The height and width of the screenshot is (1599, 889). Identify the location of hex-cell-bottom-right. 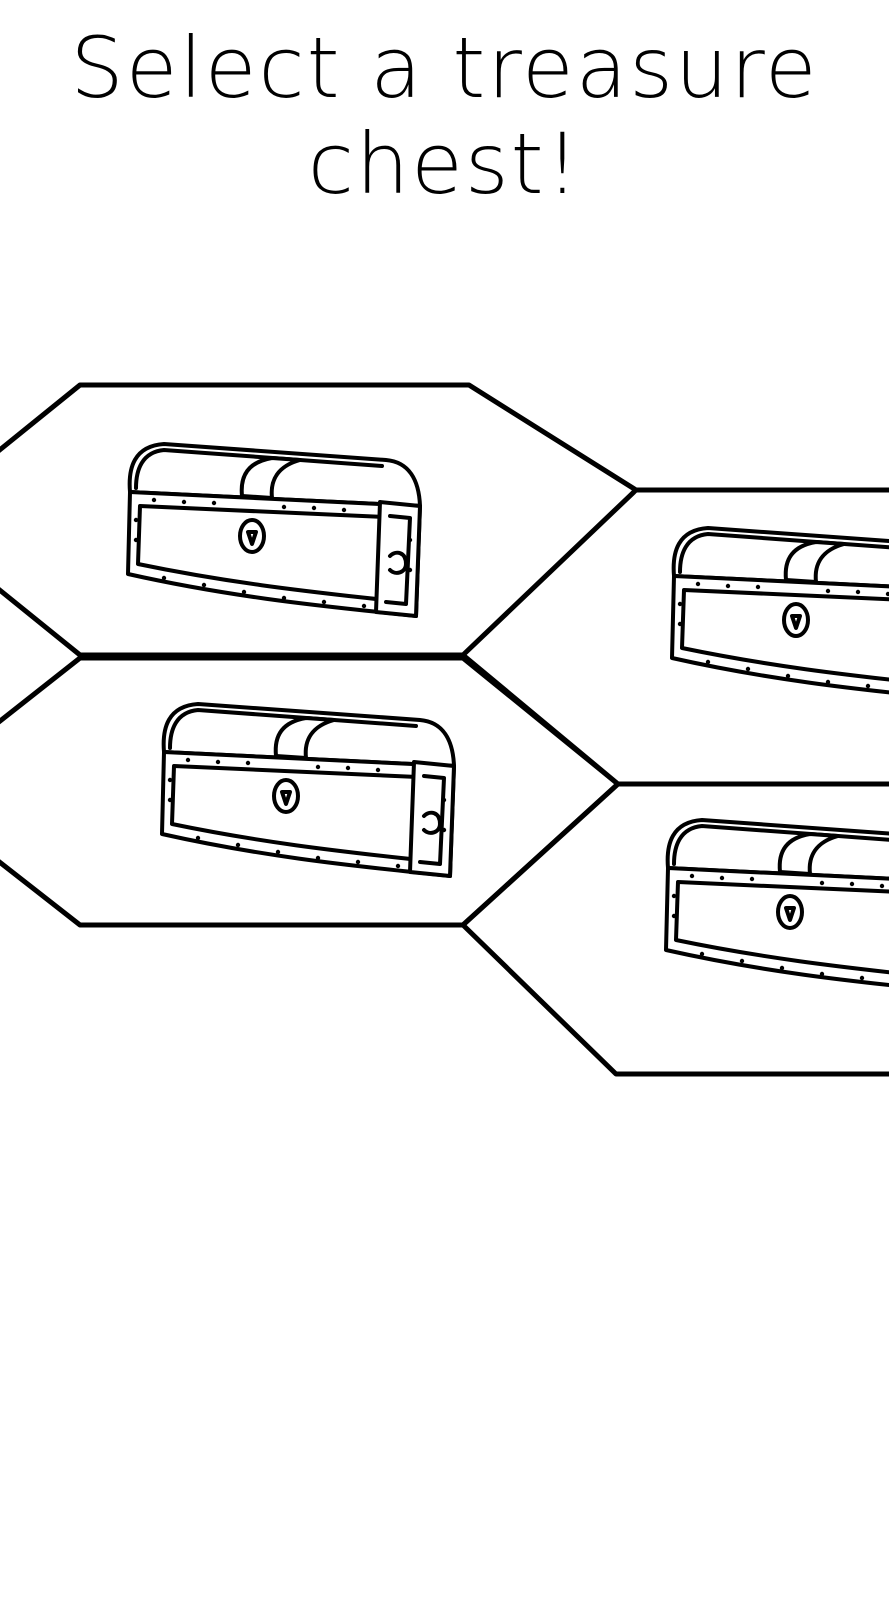
(674, 929).